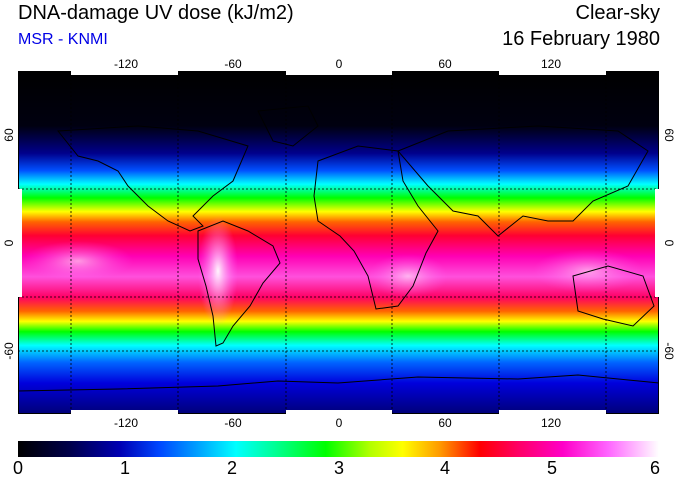 The image size is (678, 480). Describe the element at coordinates (445, 64) in the screenshot. I see `lon-label-top: 60` at that location.